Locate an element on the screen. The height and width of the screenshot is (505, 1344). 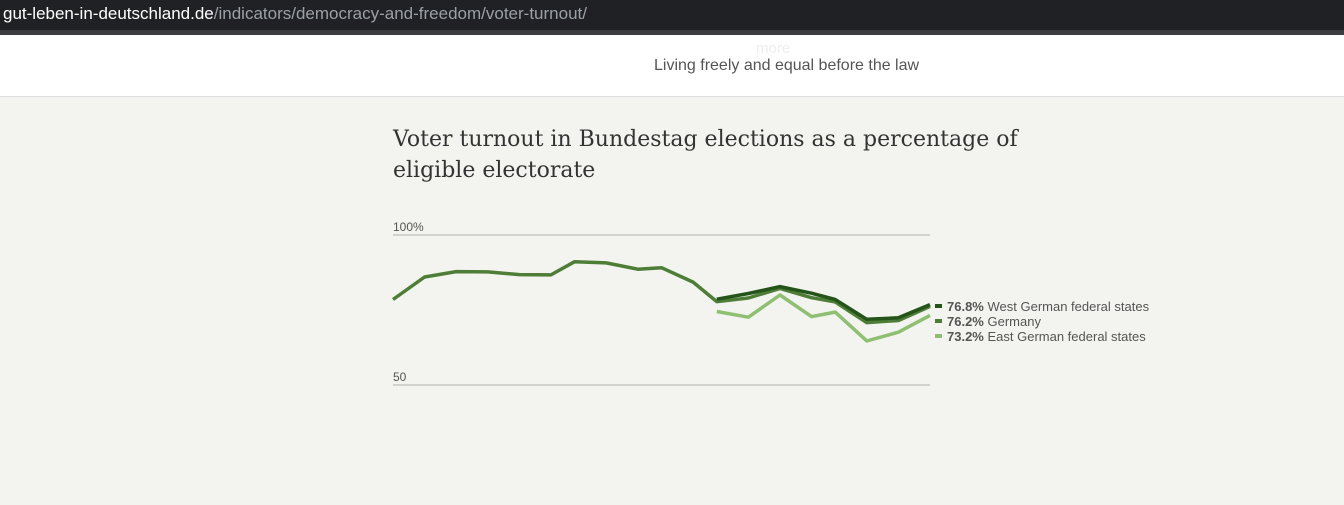
legend-value: 76.8% is located at coordinates (965, 306).